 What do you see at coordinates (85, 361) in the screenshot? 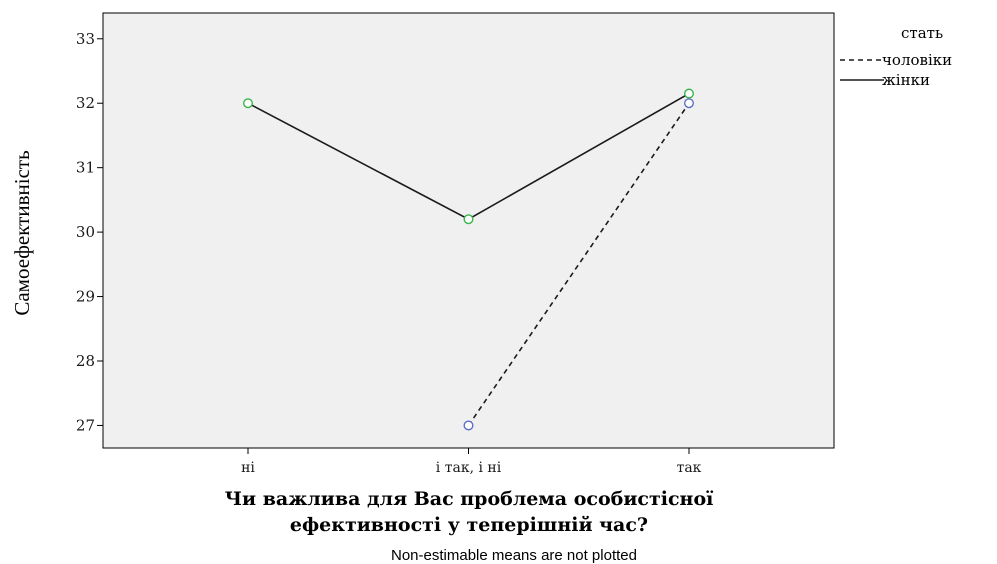
I see `y-tick-label: 28` at bounding box center [85, 361].